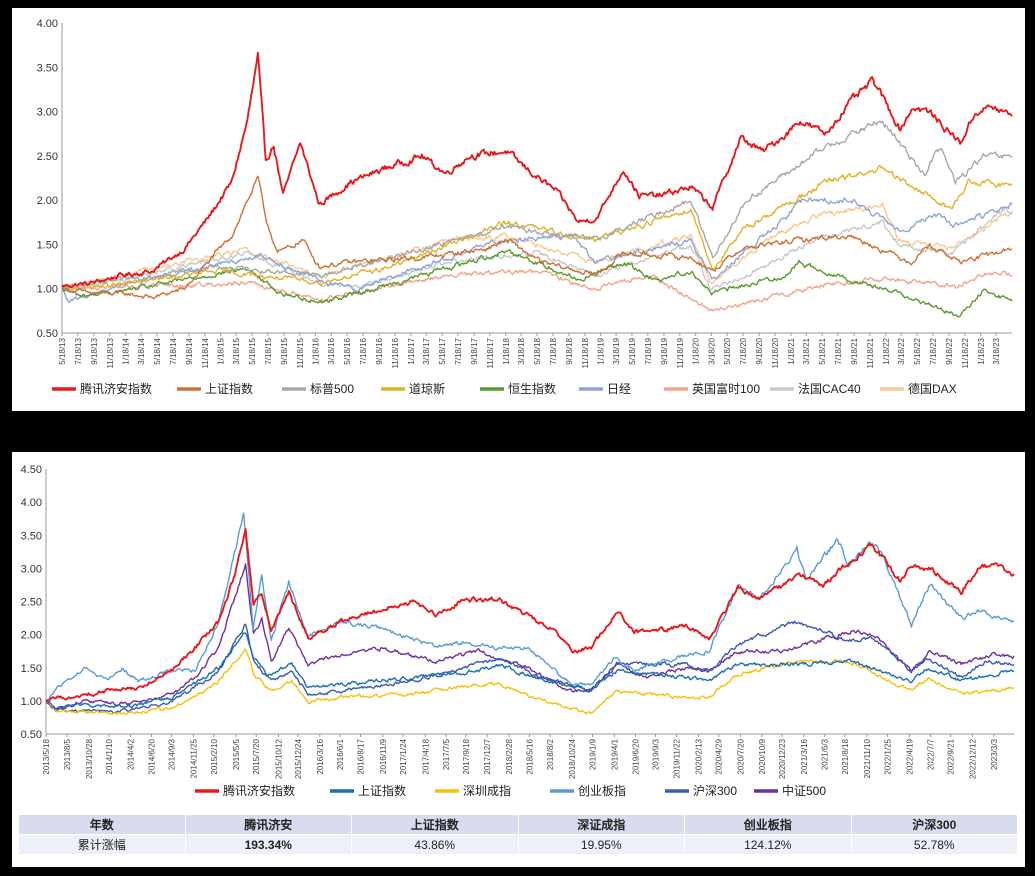 The height and width of the screenshot is (876, 1035). I want to click on x-tick-label: 2015/12/24, so click(298, 758).